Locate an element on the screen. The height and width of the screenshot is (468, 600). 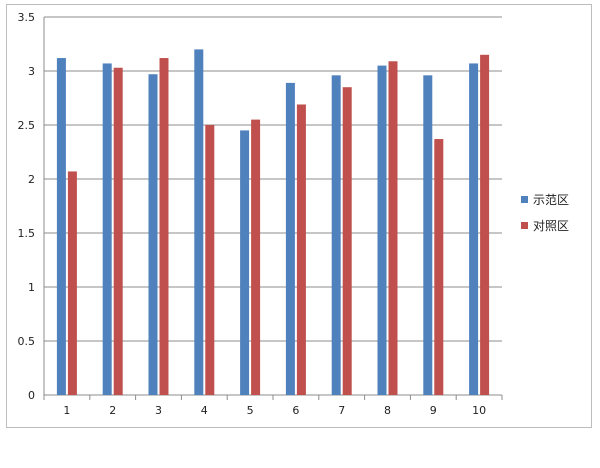
y-tick-label-2.5: 2.5 is located at coordinates (27, 125).